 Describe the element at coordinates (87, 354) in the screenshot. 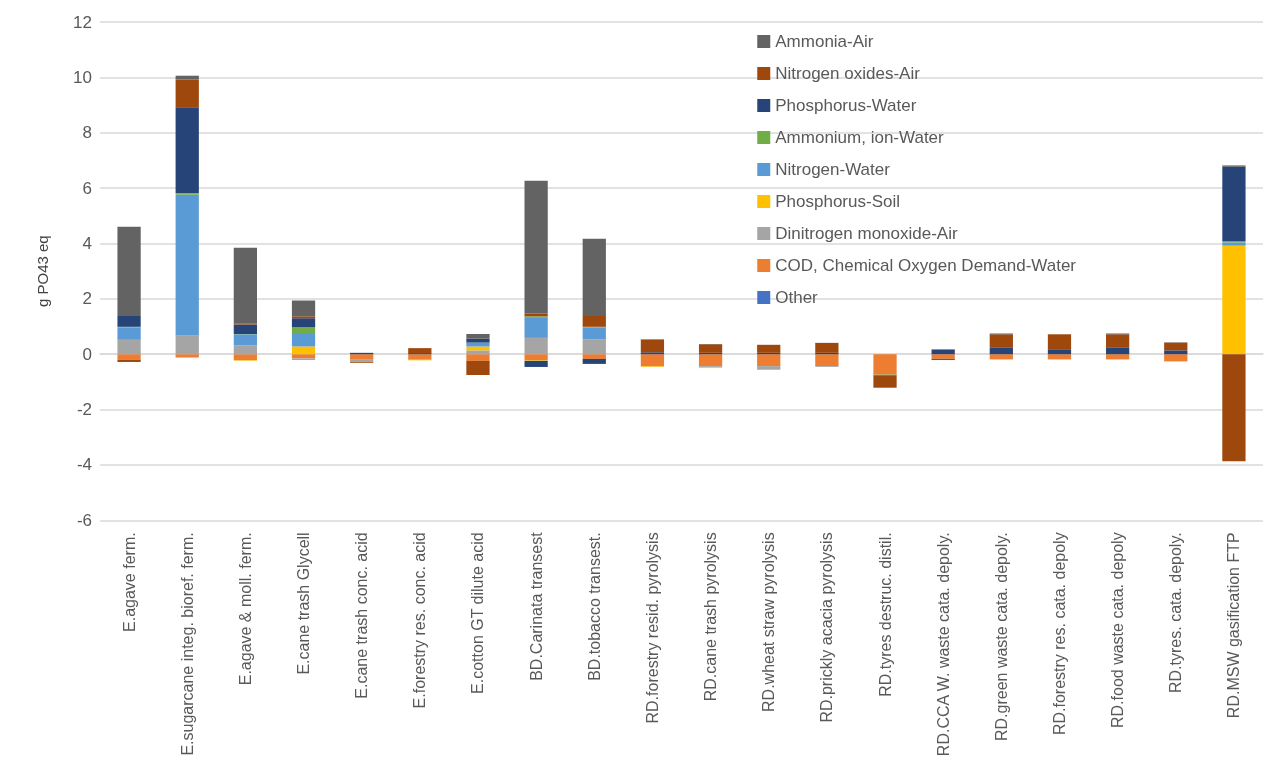

I see `y-tick-label: 0` at that location.